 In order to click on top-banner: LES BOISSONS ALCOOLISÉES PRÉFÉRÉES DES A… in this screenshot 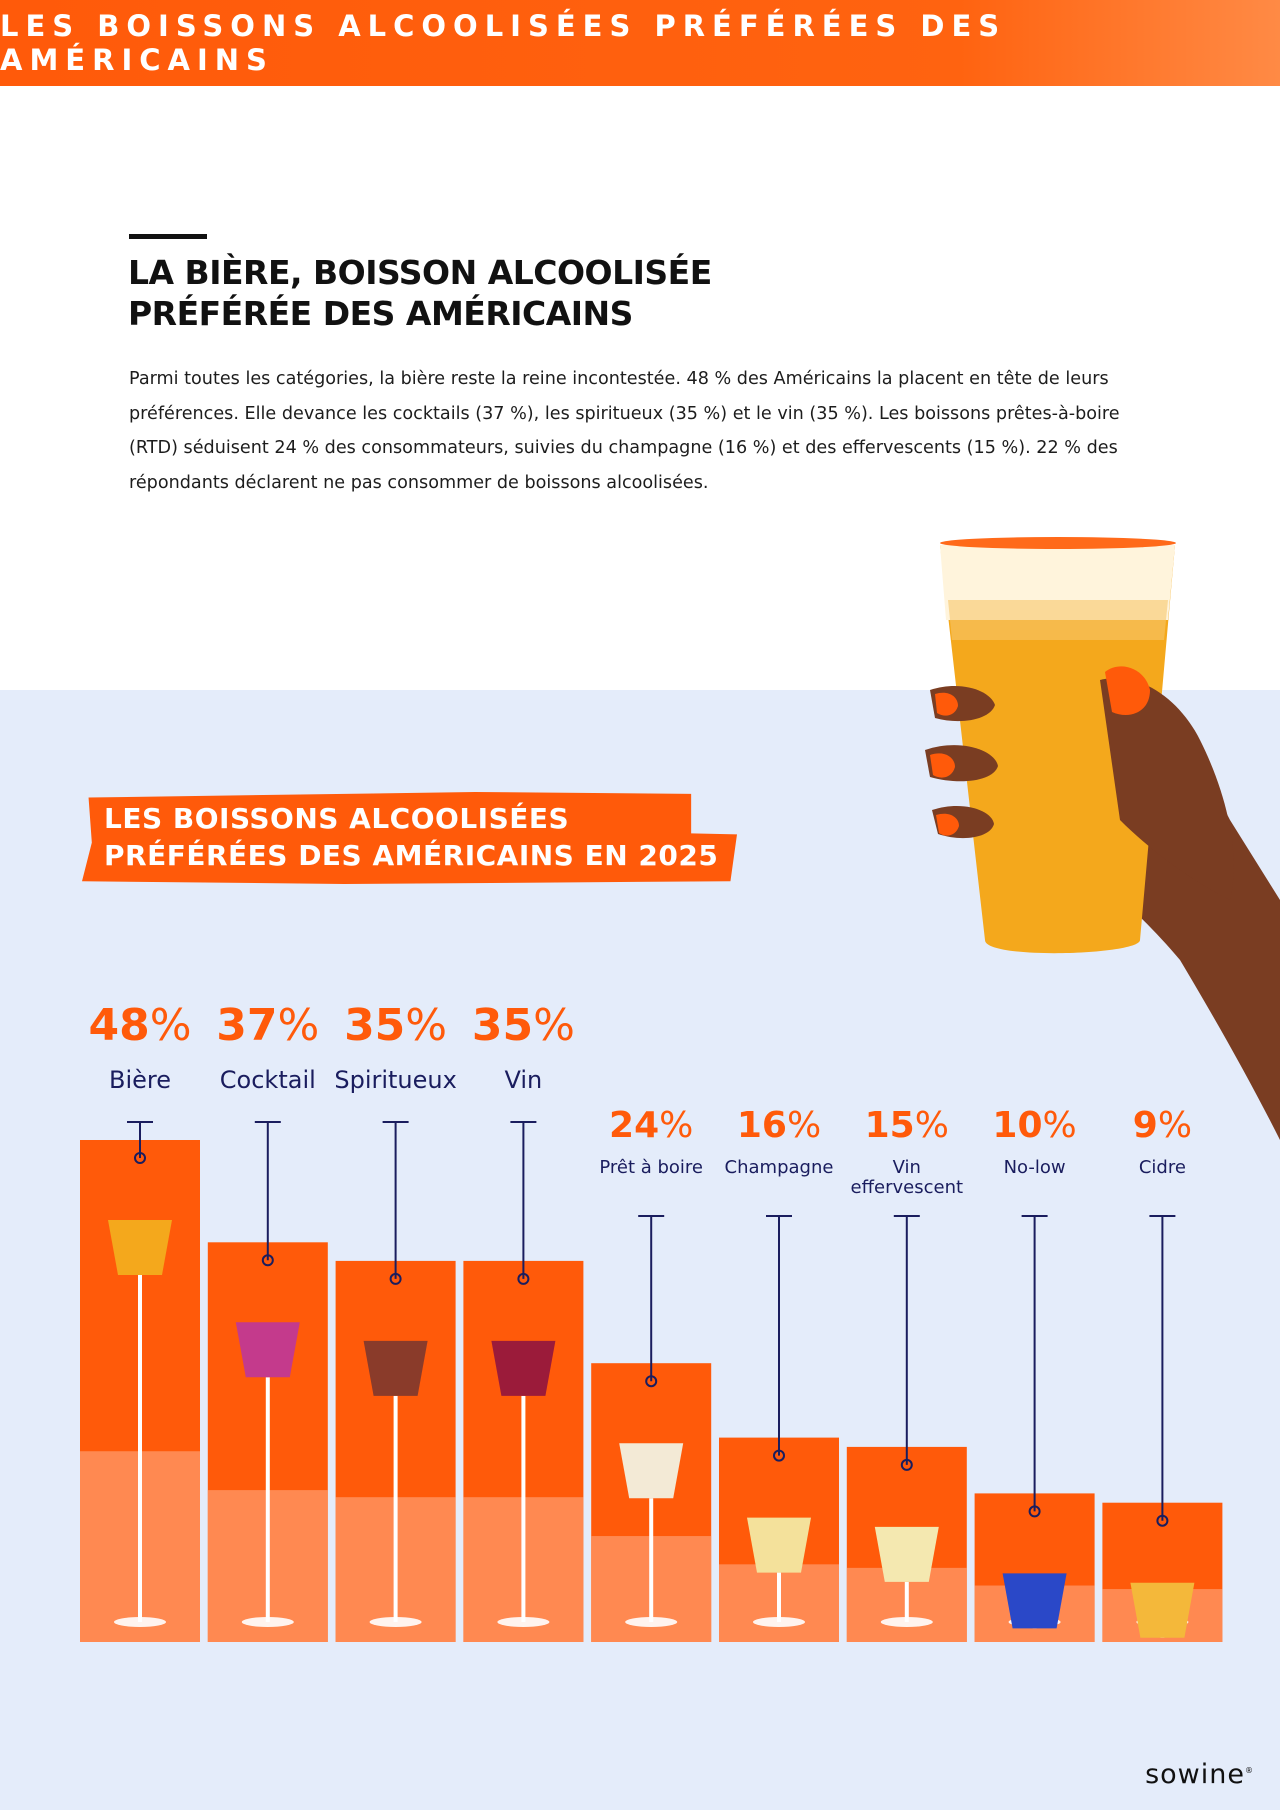, I will do `click(640, 43)`.